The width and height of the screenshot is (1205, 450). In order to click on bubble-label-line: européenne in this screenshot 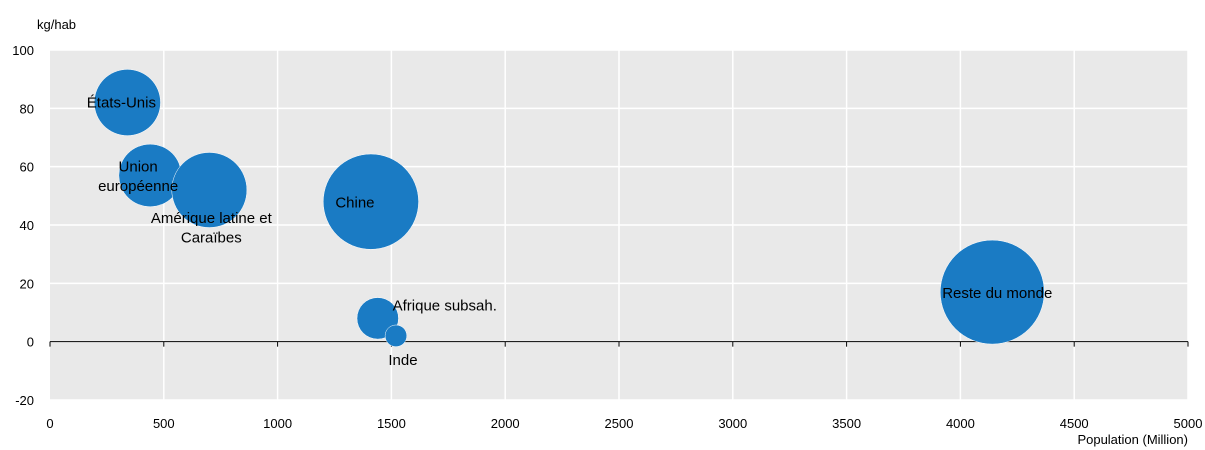, I will do `click(138, 186)`.